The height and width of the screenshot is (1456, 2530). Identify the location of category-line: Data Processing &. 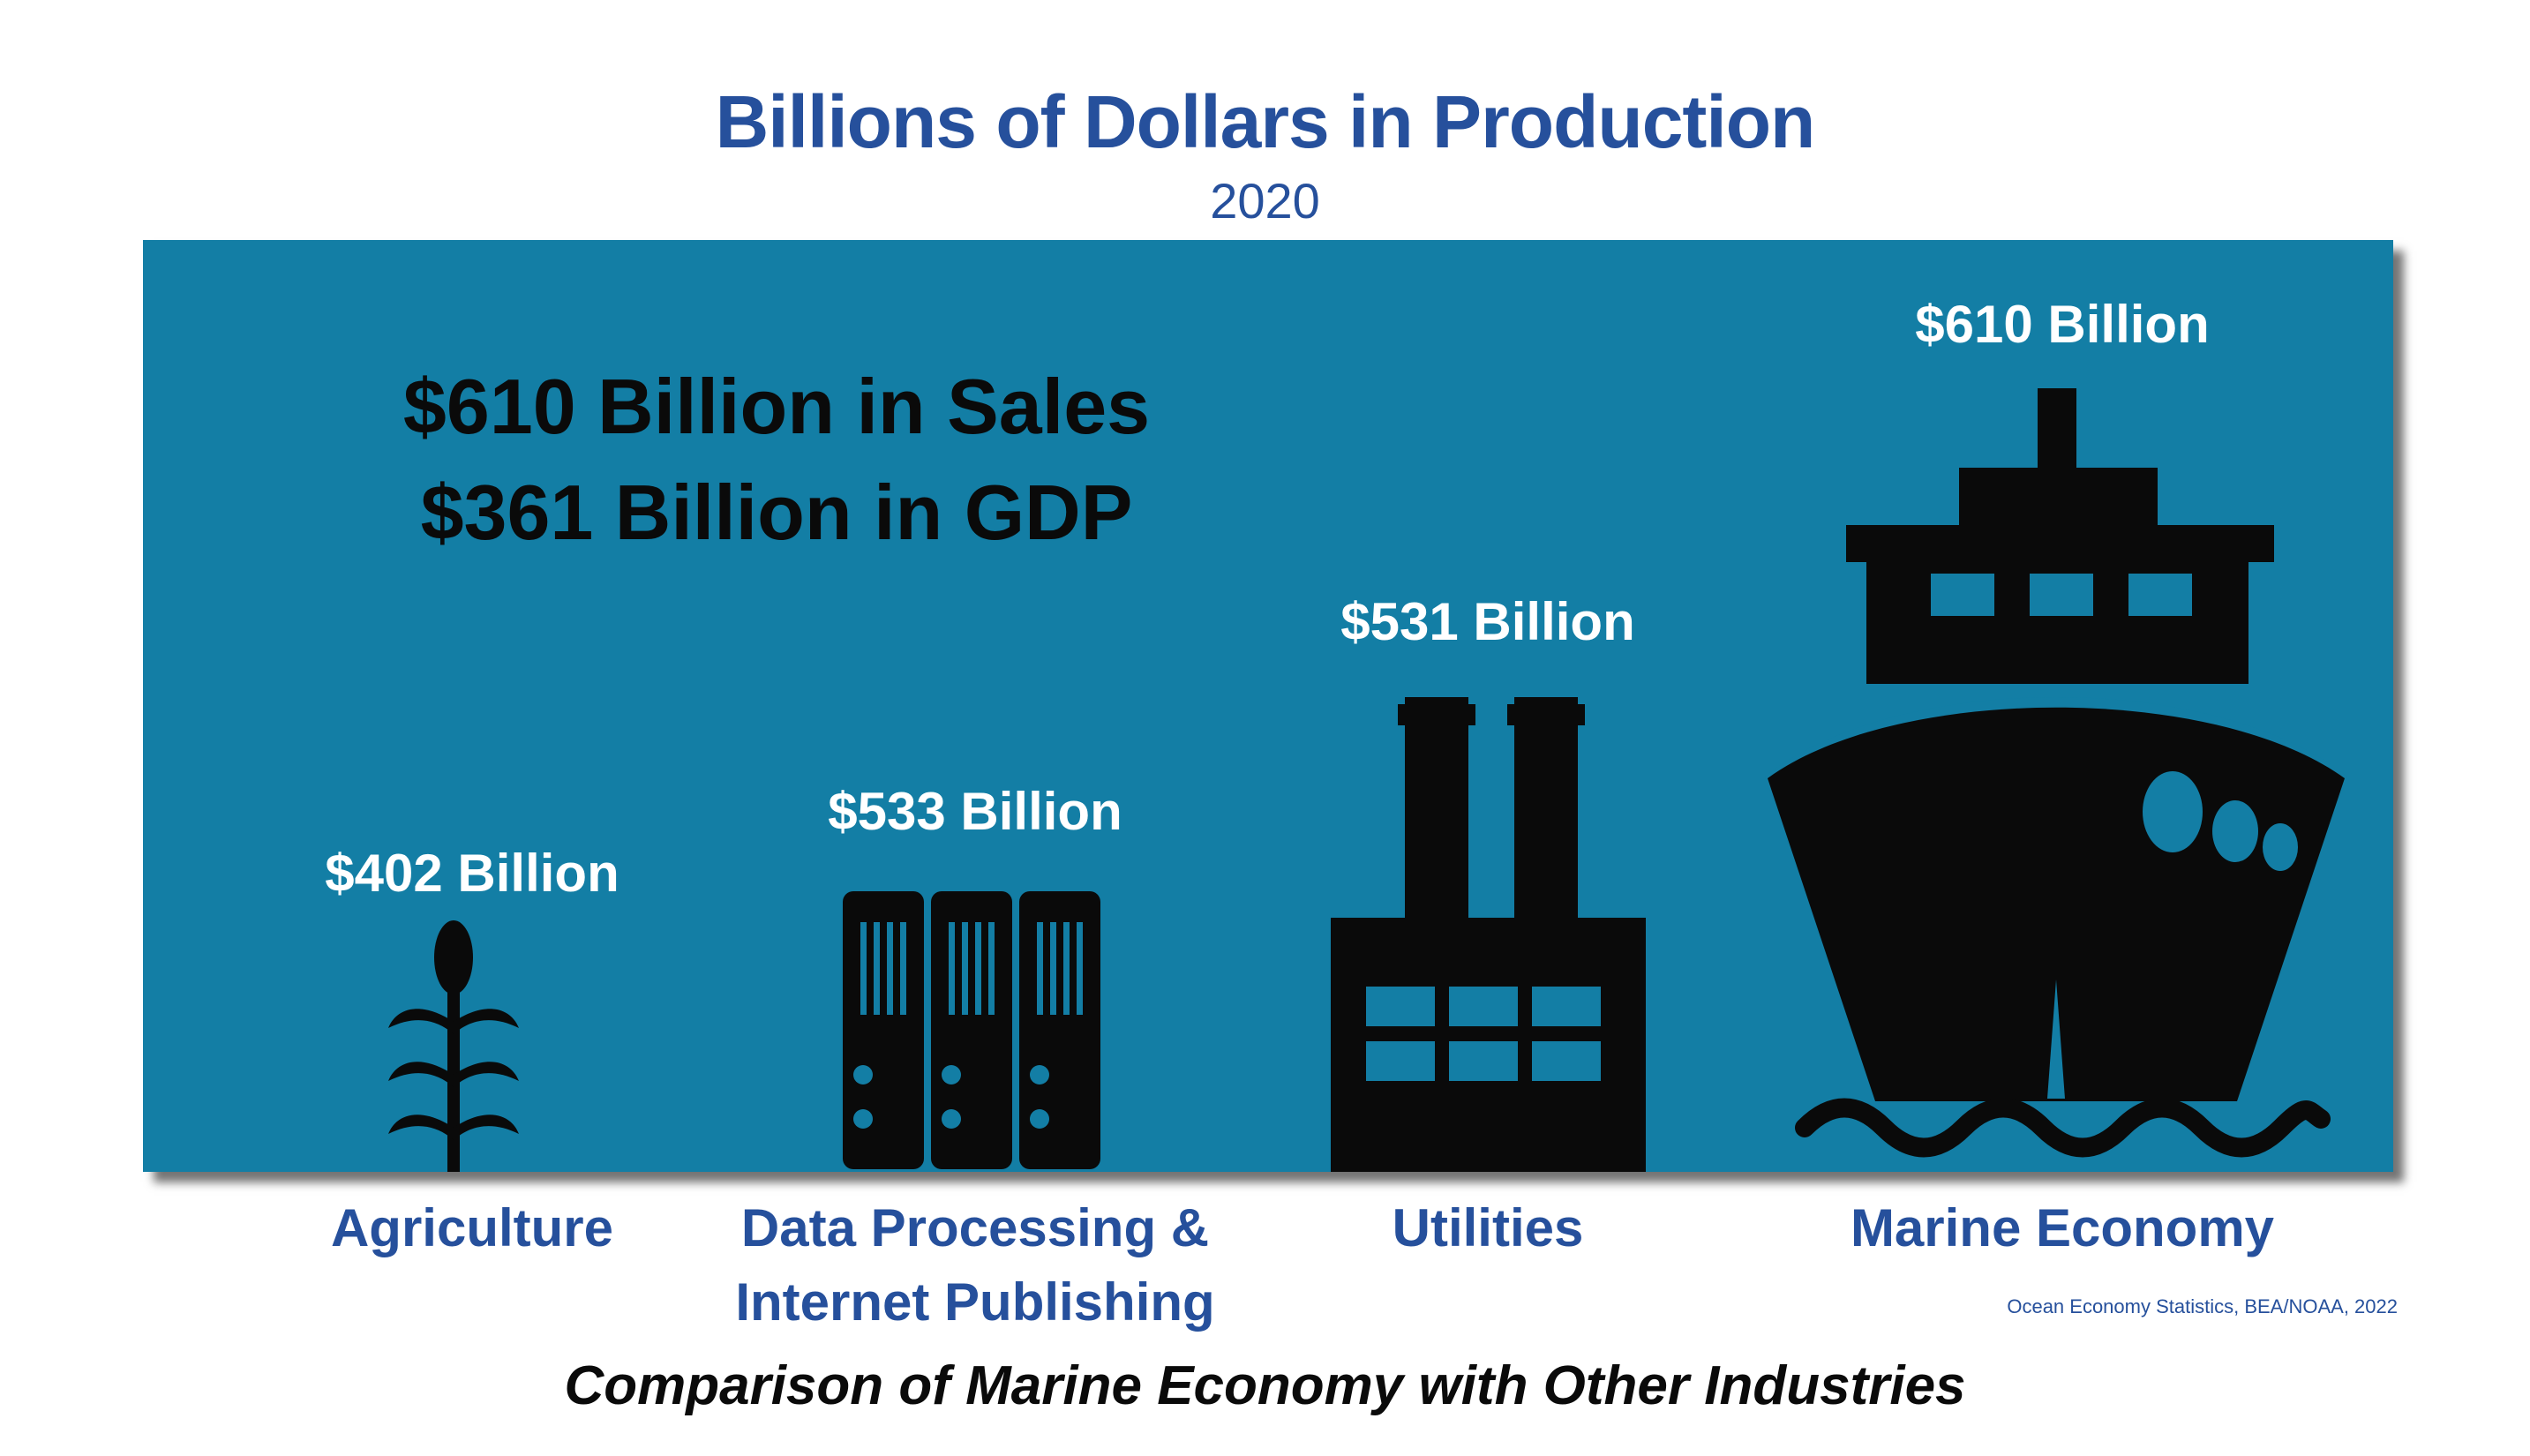
(975, 1227).